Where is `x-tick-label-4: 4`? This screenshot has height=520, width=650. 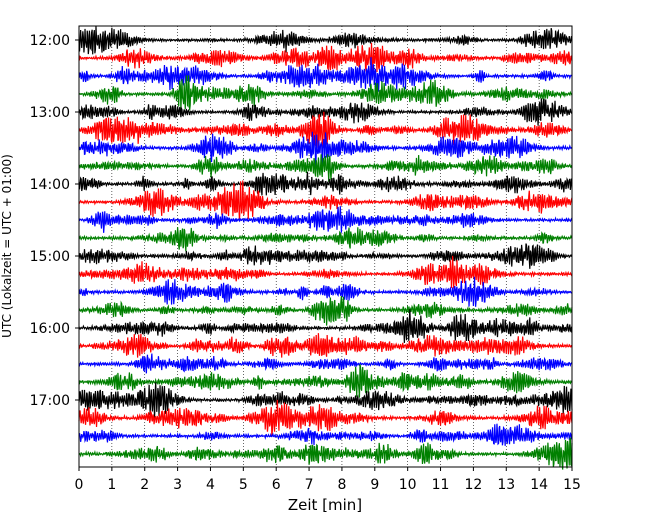
x-tick-label-4: 4 is located at coordinates (210, 485).